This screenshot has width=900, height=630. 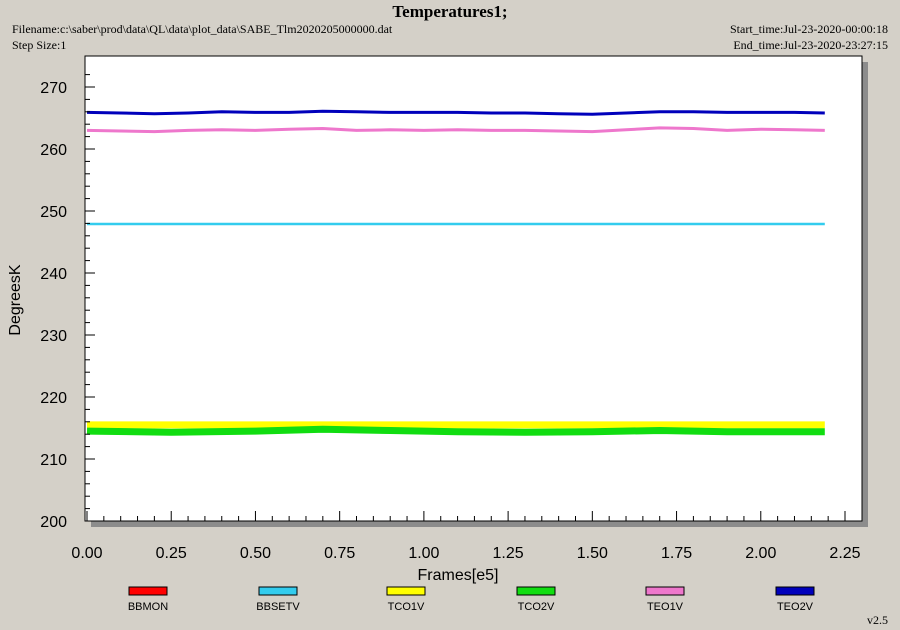 I want to click on x-tick-label: 0.00, so click(x=86, y=553).